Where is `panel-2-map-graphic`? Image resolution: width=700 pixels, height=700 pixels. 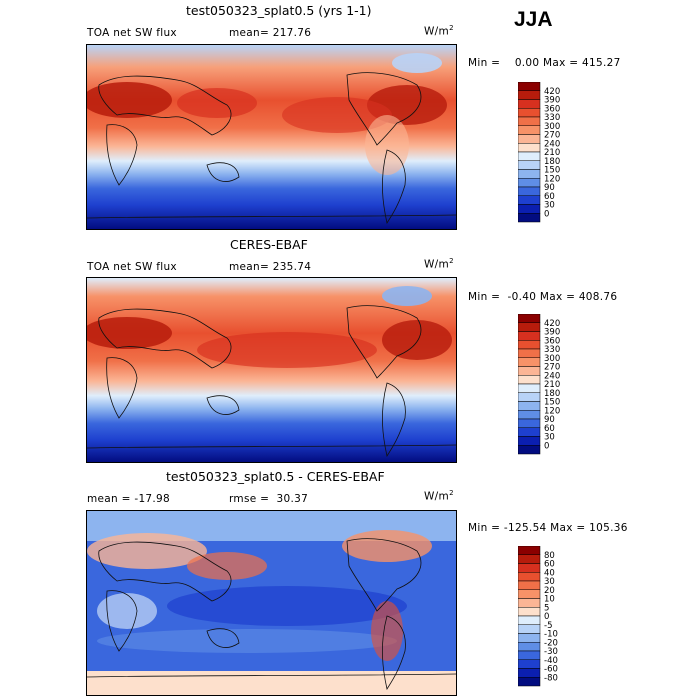 panel-2-map-graphic is located at coordinates (271, 370).